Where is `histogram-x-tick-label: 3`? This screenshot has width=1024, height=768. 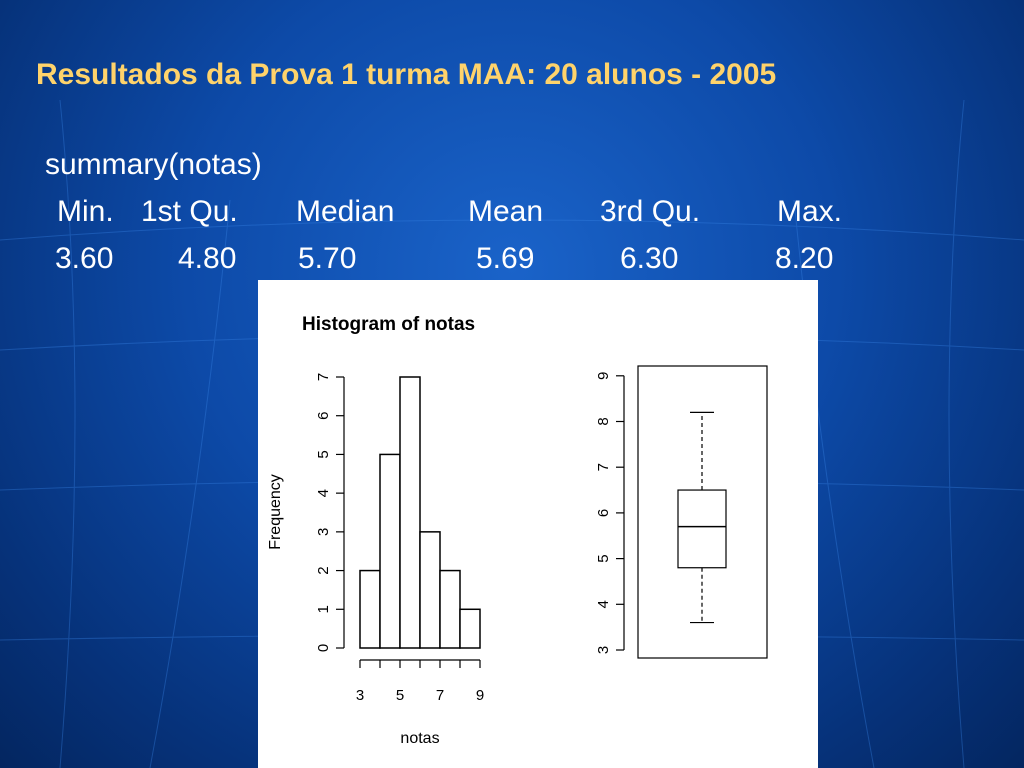 histogram-x-tick-label: 3 is located at coordinates (360, 695).